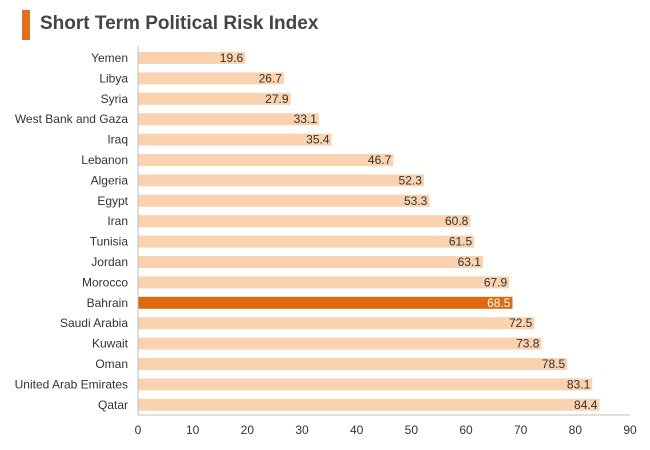 The height and width of the screenshot is (450, 650). I want to click on bar-iraq, so click(235, 139).